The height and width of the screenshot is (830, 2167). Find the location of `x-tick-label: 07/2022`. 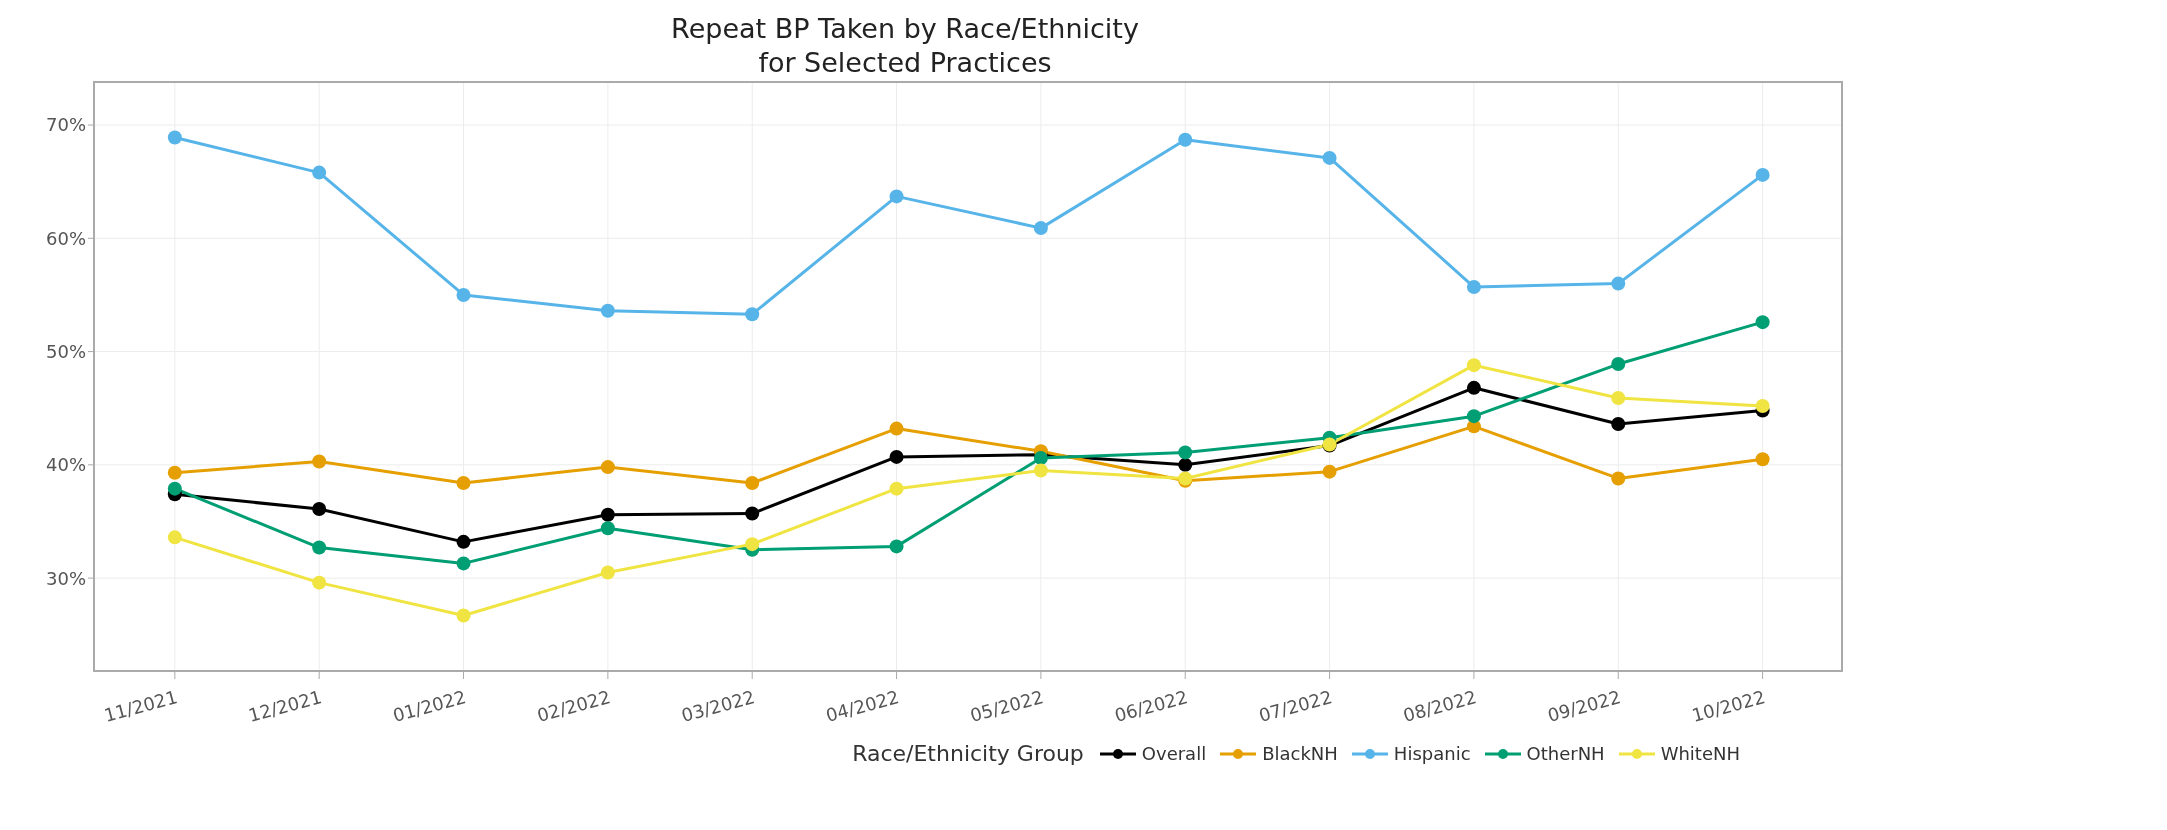

x-tick-label: 07/2022 is located at coordinates (1295, 706).